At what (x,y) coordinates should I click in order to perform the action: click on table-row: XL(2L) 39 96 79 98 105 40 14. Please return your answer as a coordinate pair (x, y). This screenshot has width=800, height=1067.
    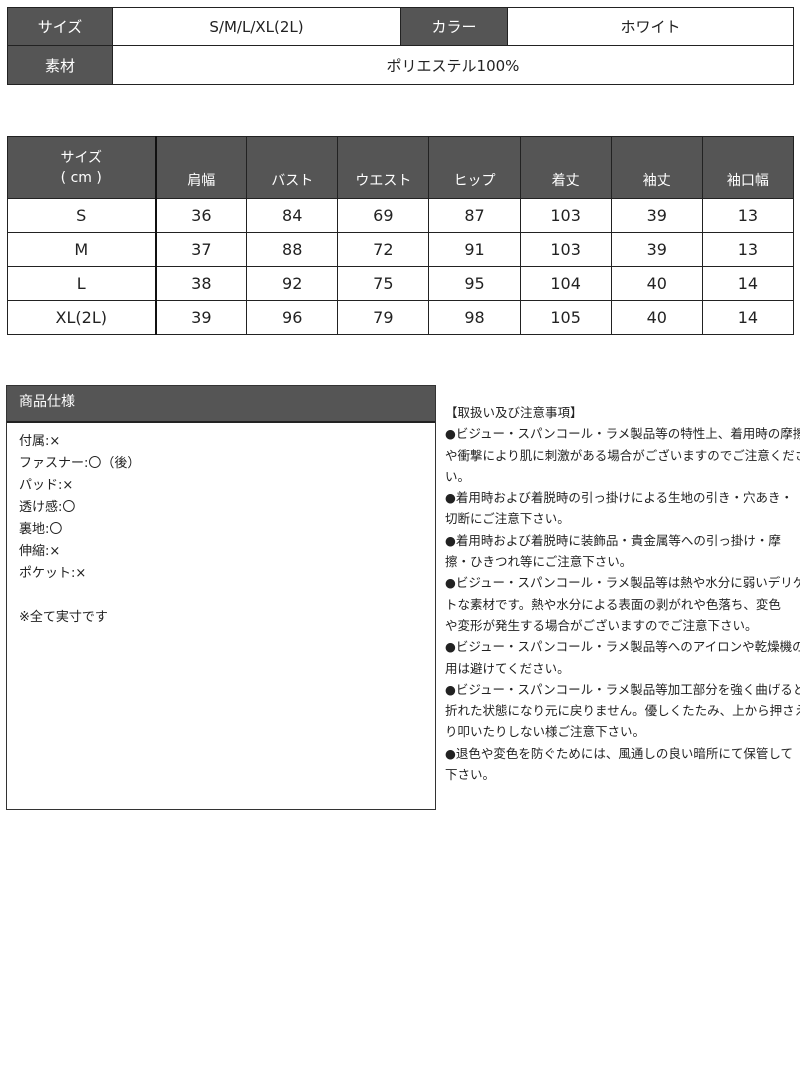
    Looking at the image, I should click on (401, 317).